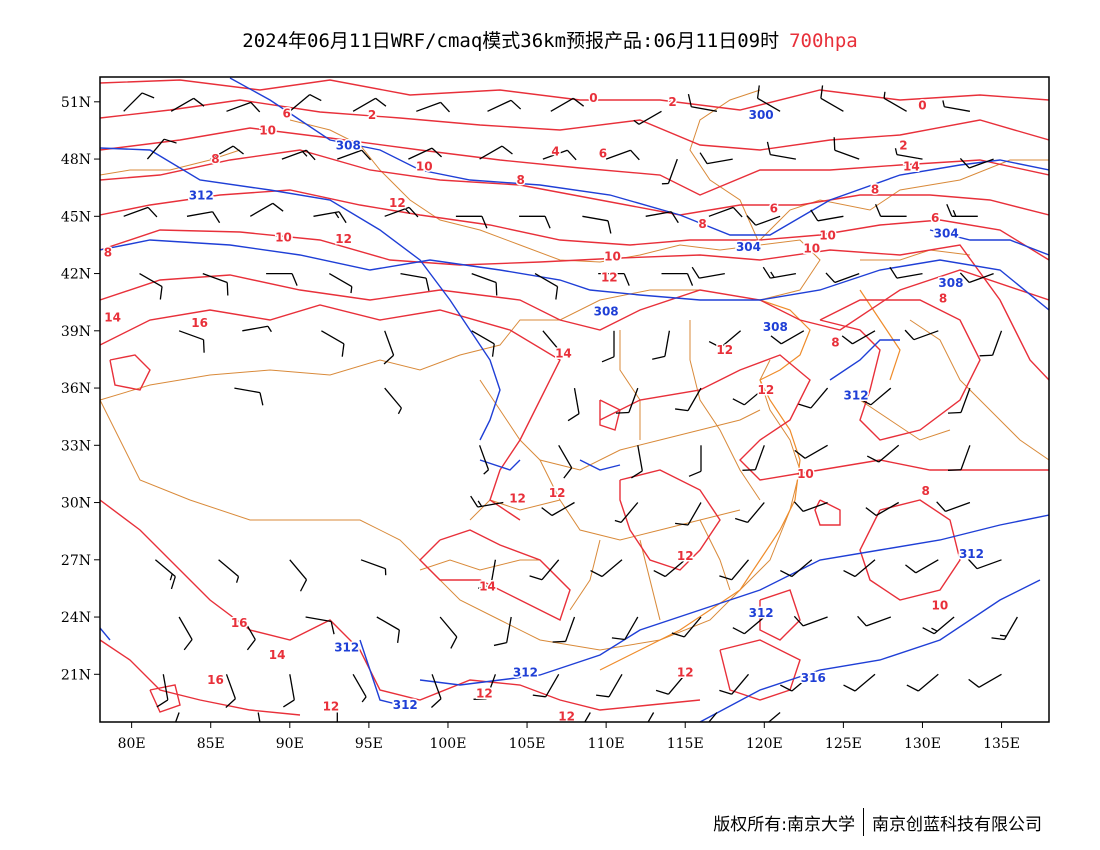 Image resolution: width=1100 pixels, height=850 pixels. What do you see at coordinates (511, 41) in the screenshot?
I see `title-main: 2024年06月11日WRF/cmaq模式36km预报产品:06月11日09时` at bounding box center [511, 41].